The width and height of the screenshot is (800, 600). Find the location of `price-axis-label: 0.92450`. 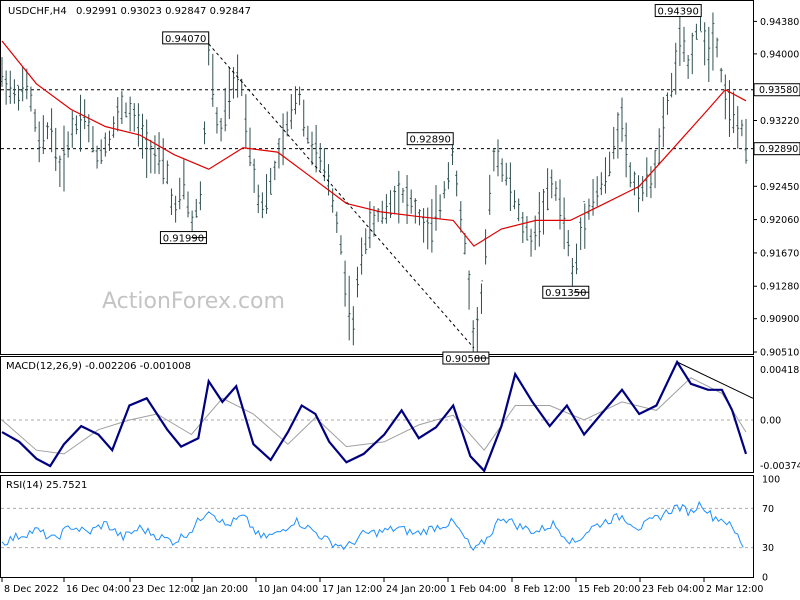

price-axis-label: 0.92450 is located at coordinates (779, 187).